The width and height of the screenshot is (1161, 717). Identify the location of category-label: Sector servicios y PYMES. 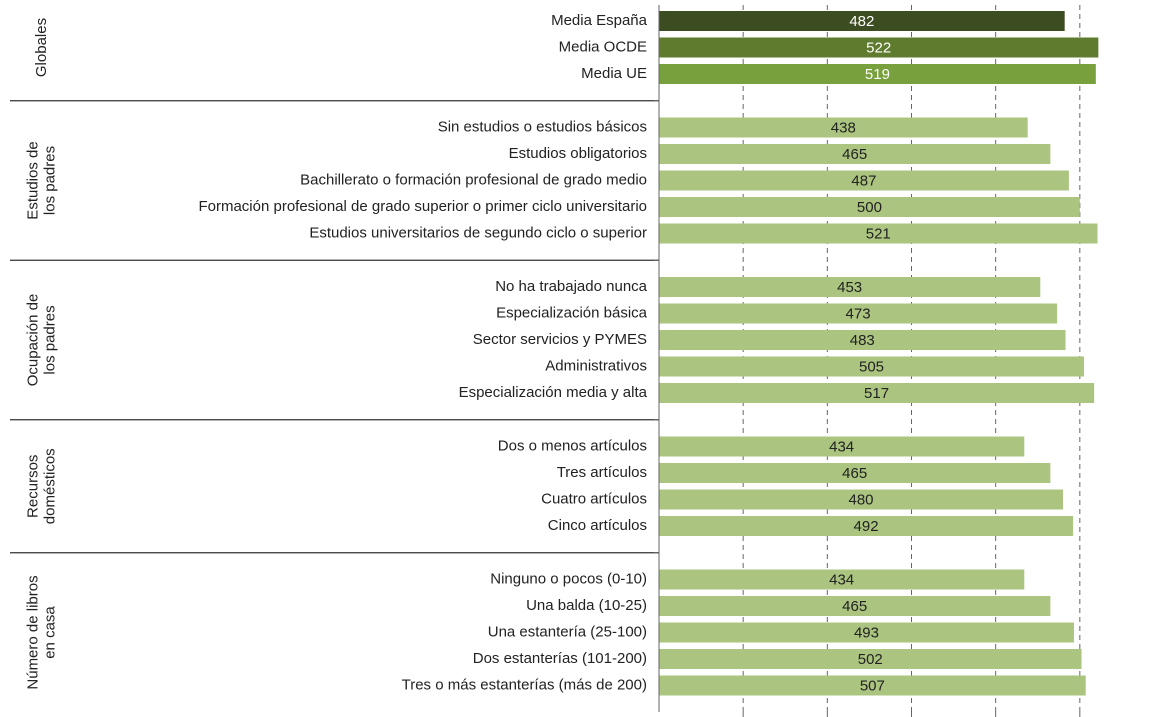
(560, 339).